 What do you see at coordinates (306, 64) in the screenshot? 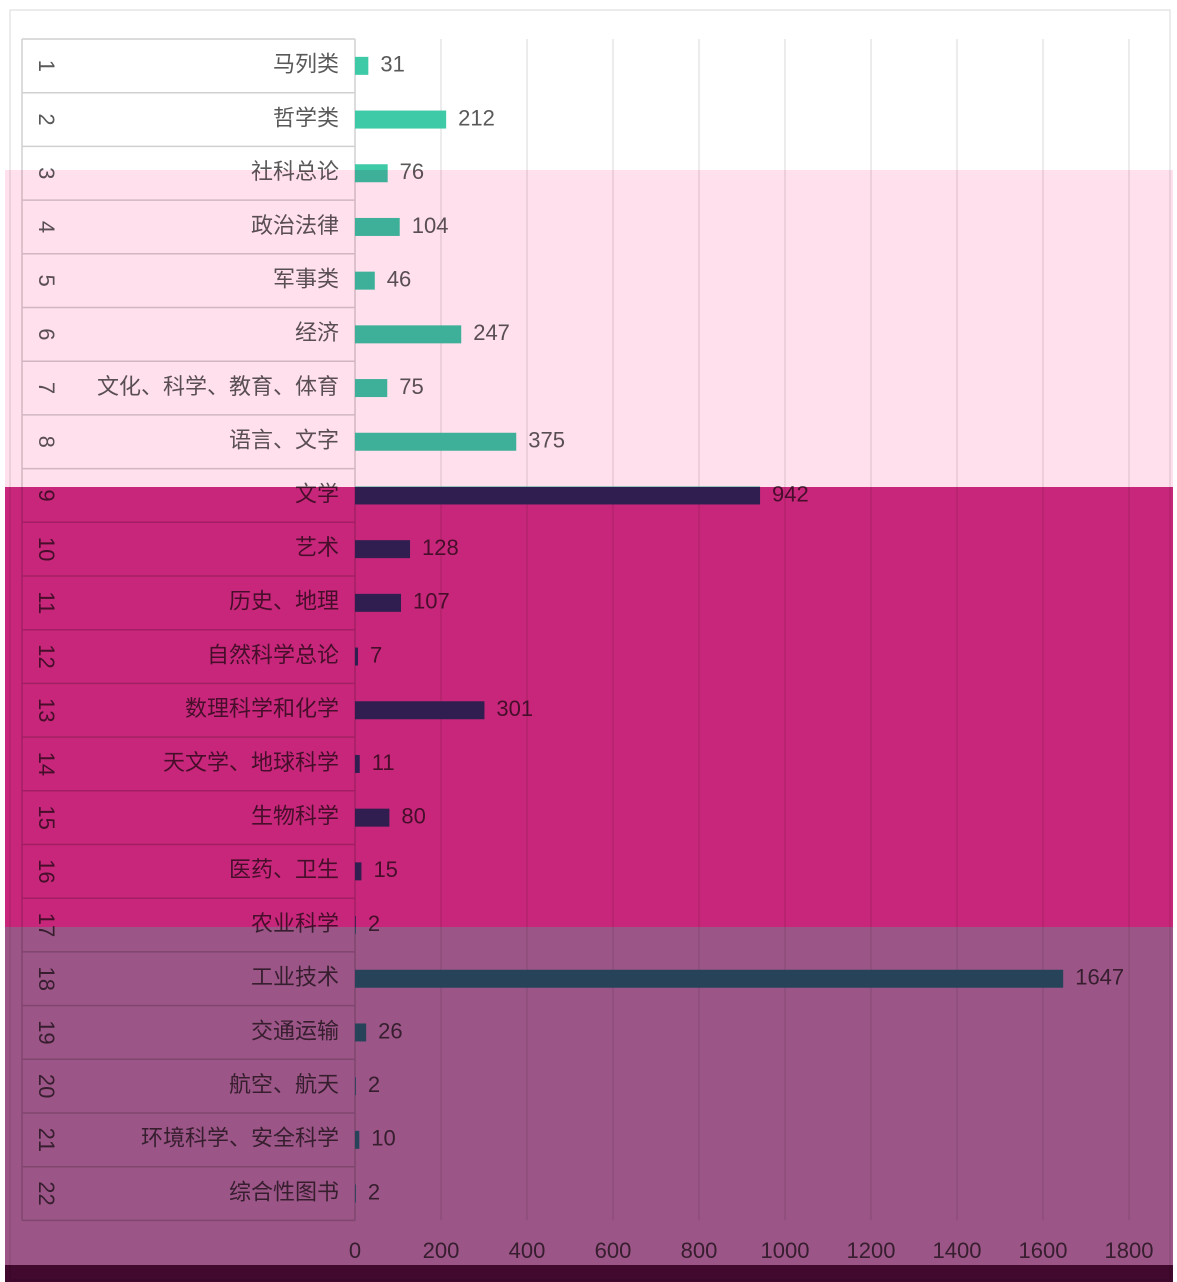
I see `y-tick-label: 马列类` at bounding box center [306, 64].